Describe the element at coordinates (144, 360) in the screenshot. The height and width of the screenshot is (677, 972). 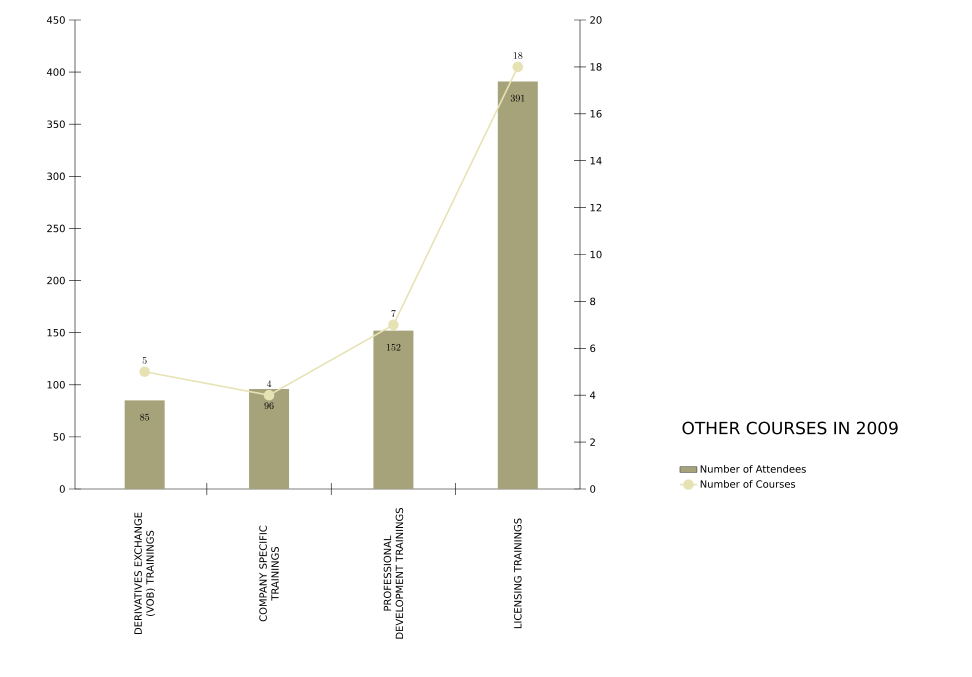
I see `data-label: 5` at that location.